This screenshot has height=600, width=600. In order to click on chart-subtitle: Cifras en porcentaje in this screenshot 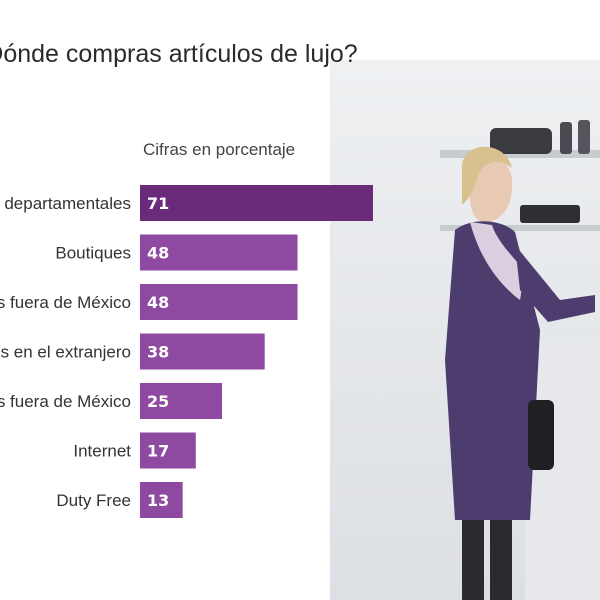, I will do `click(219, 149)`.